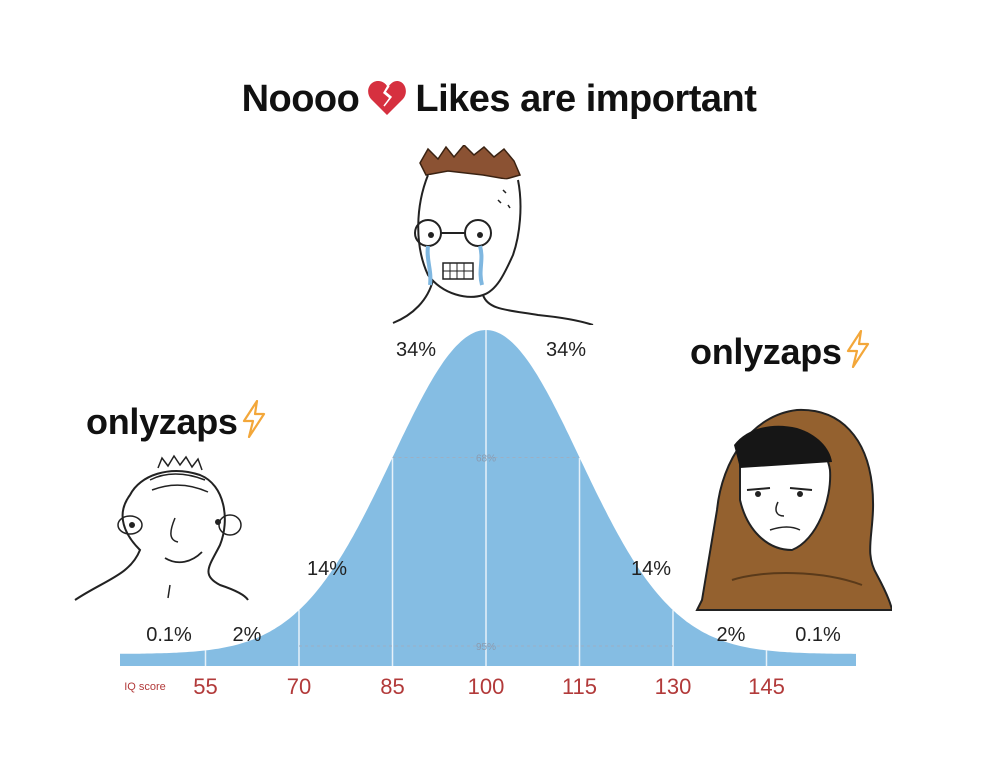 The height and width of the screenshot is (778, 998). What do you see at coordinates (486, 686) in the screenshot?
I see `x-tick-label: 100` at bounding box center [486, 686].